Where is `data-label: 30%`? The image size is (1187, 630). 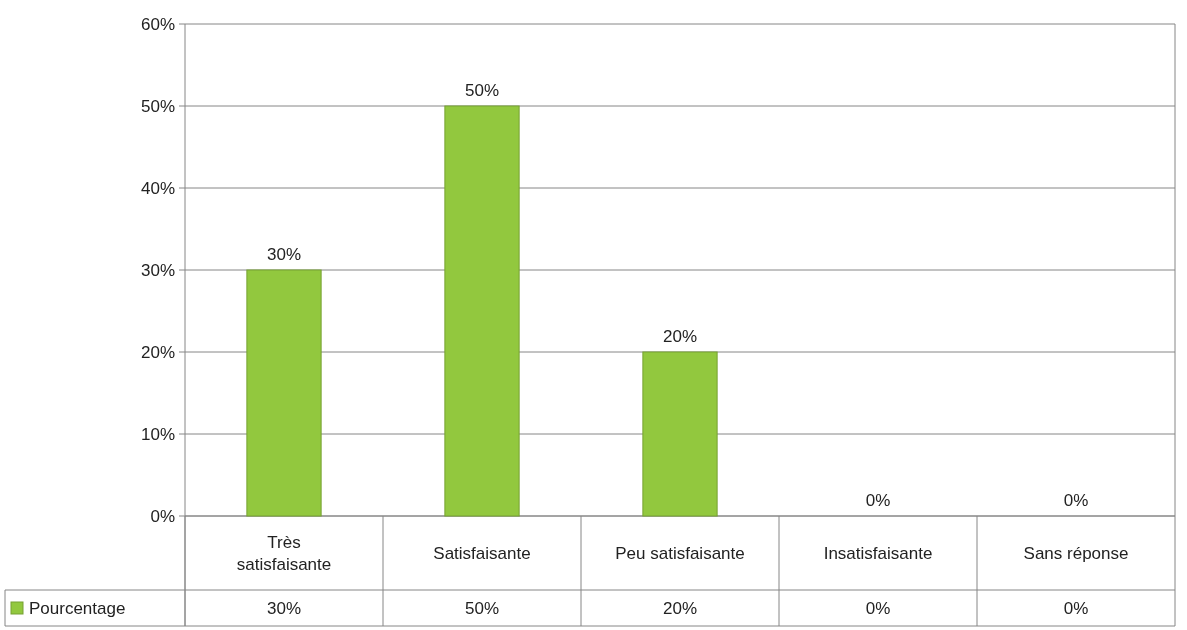
data-label: 30% is located at coordinates (284, 608).